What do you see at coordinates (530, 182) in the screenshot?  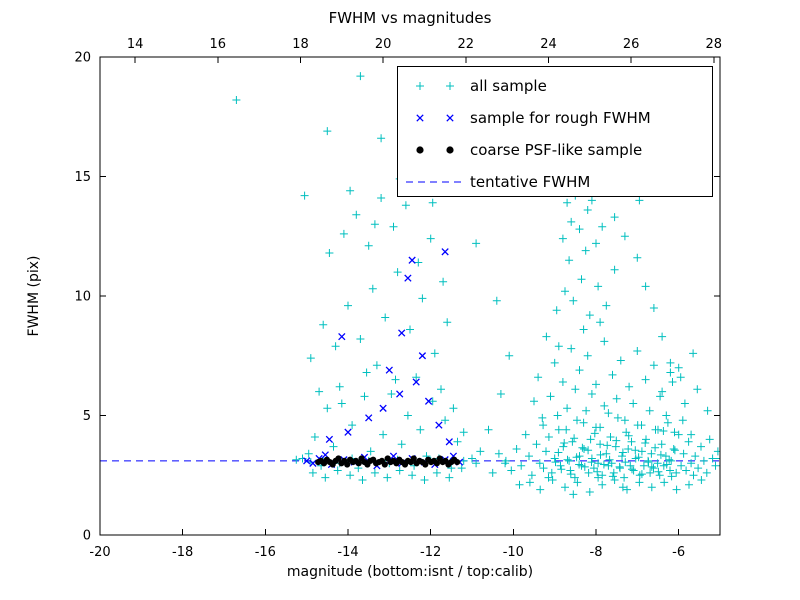 I see `legend-label: tentative FWHM` at bounding box center [530, 182].